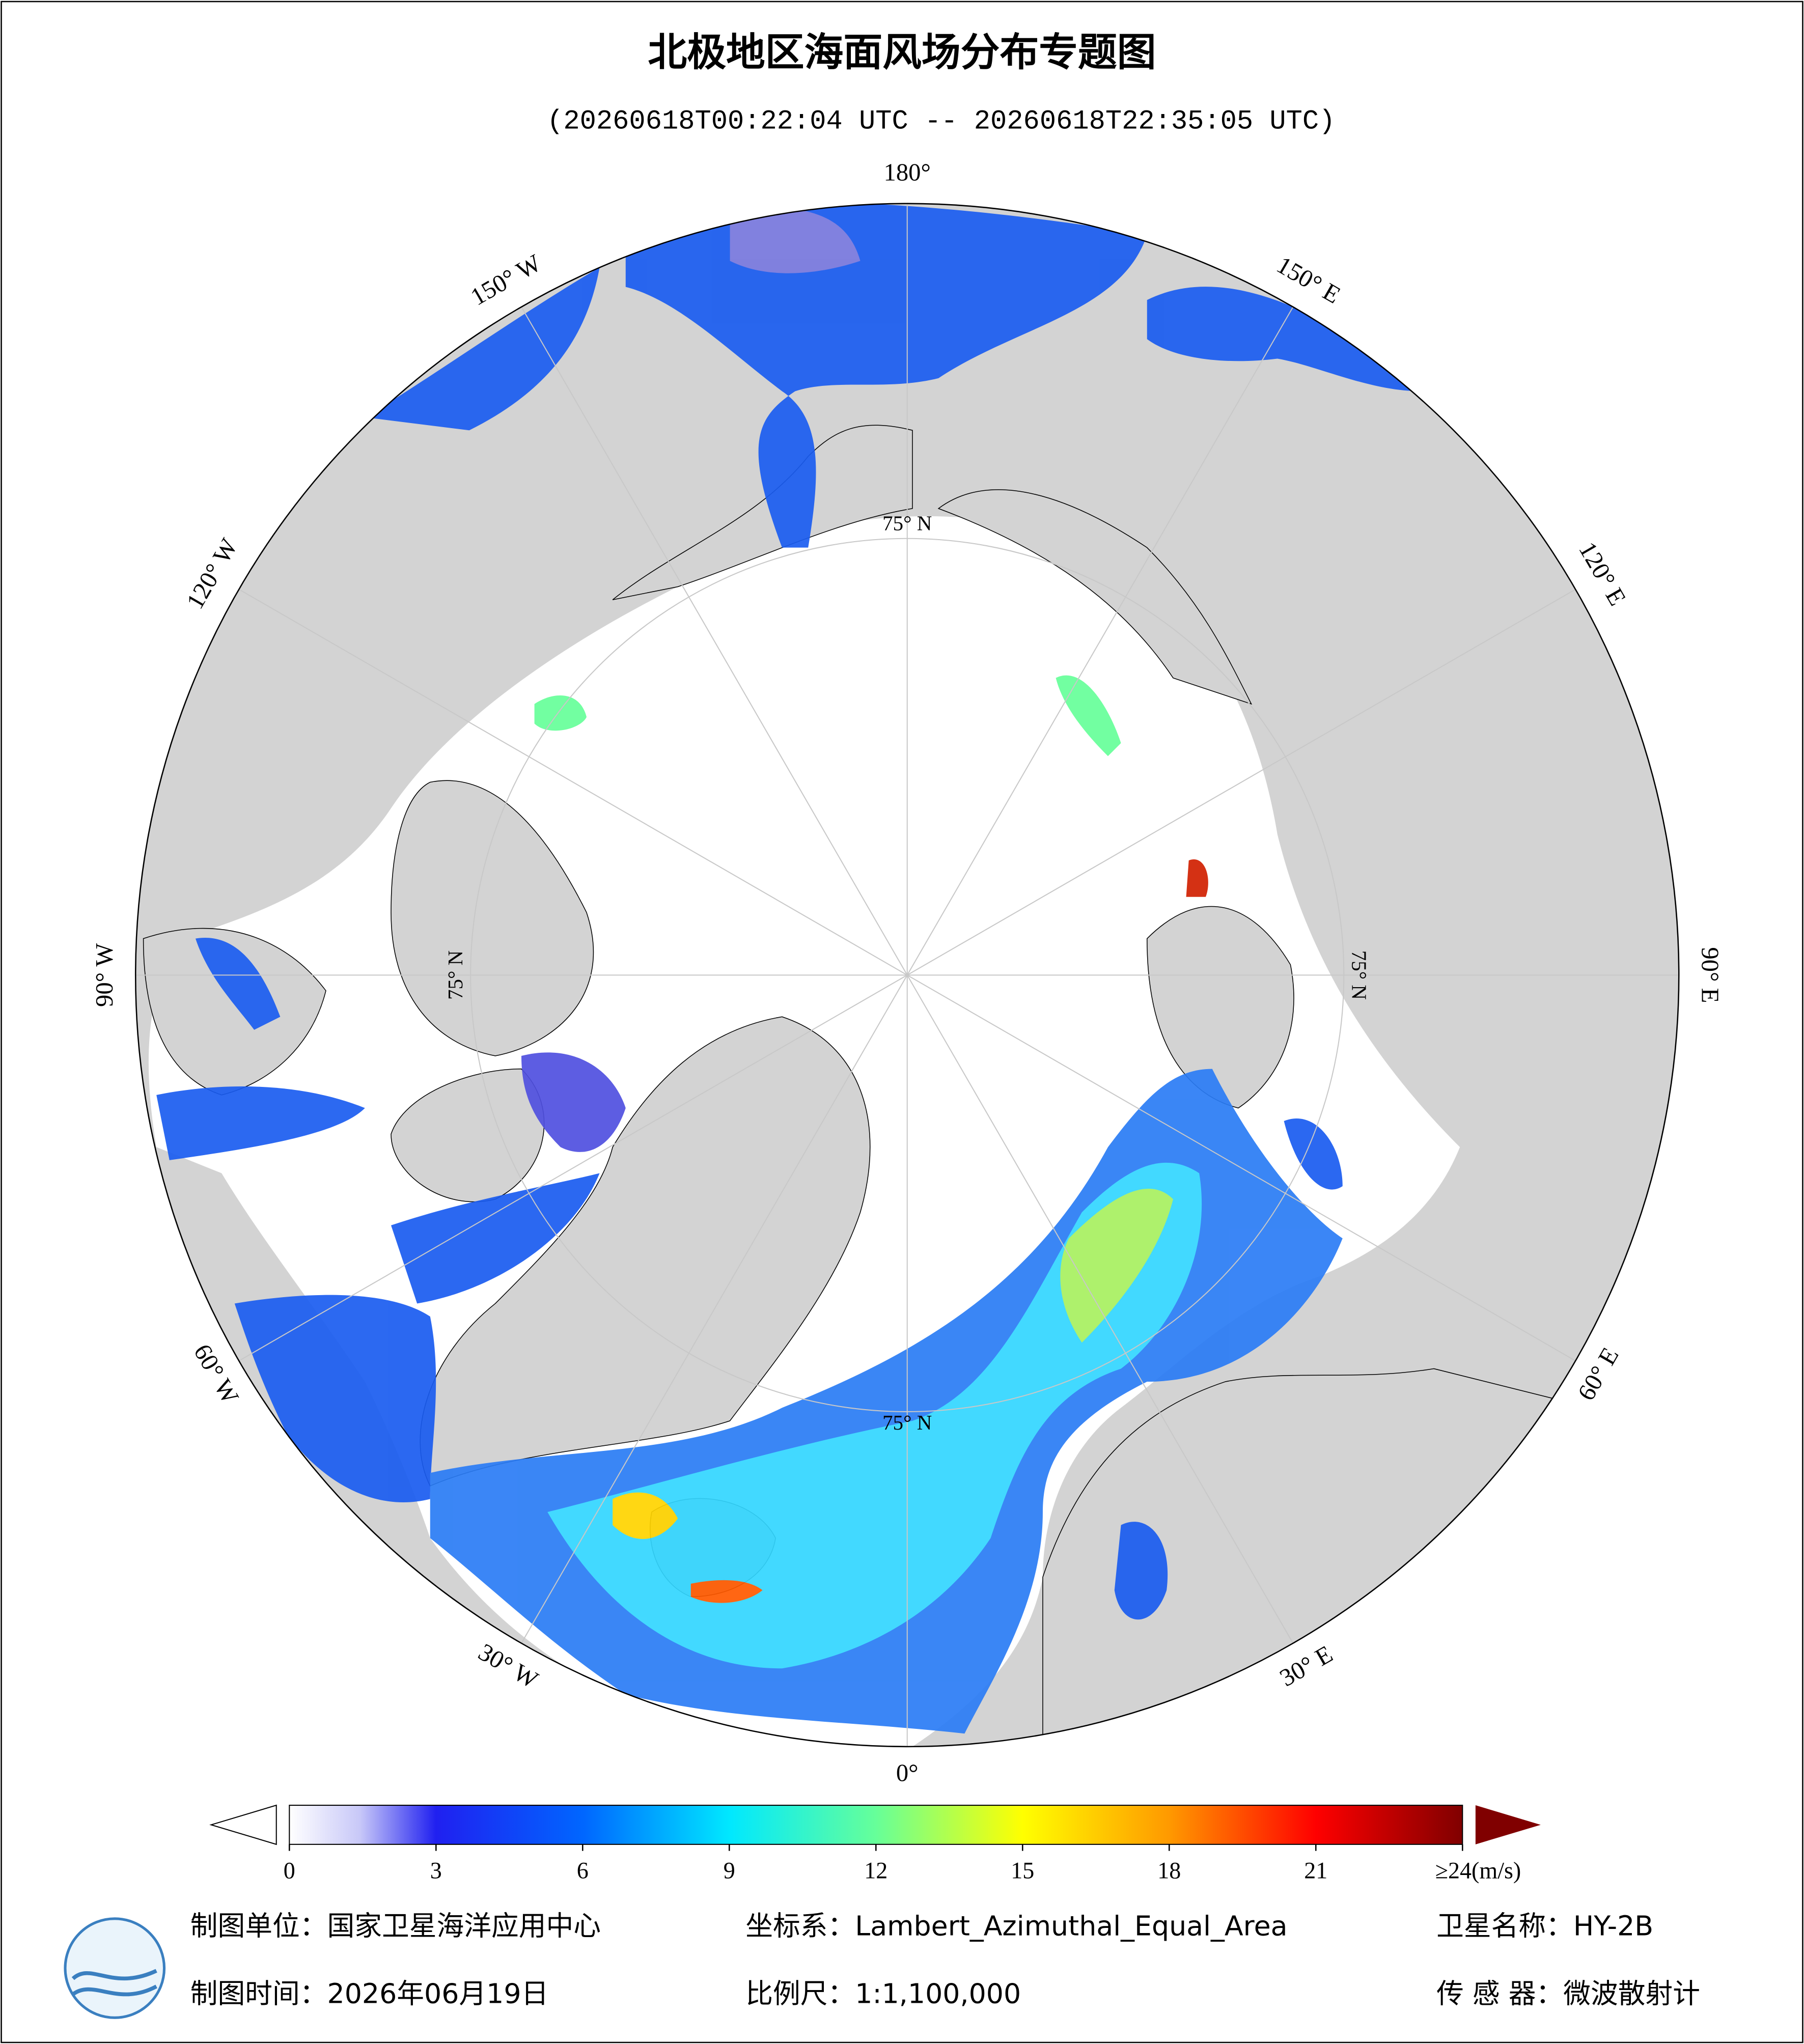 The height and width of the screenshot is (2044, 1804). What do you see at coordinates (395, 1926) in the screenshot?
I see `footer-unit: 制图单位：国家卫星海洋应用中心` at bounding box center [395, 1926].